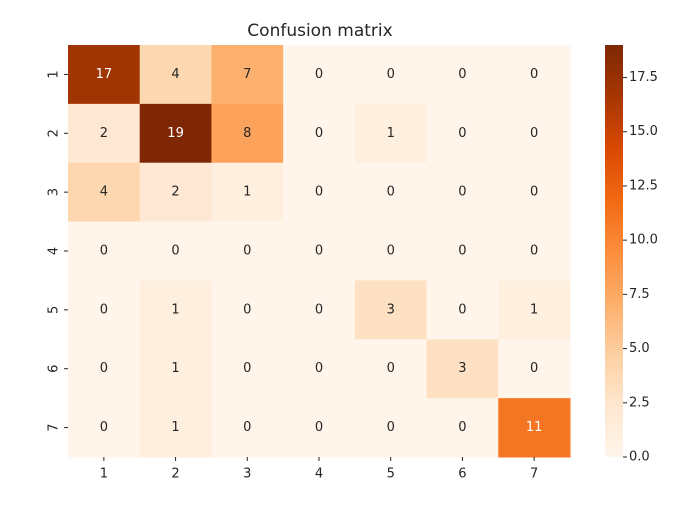 The width and height of the screenshot is (687, 515). I want to click on y-tick-label: 7, so click(54, 427).